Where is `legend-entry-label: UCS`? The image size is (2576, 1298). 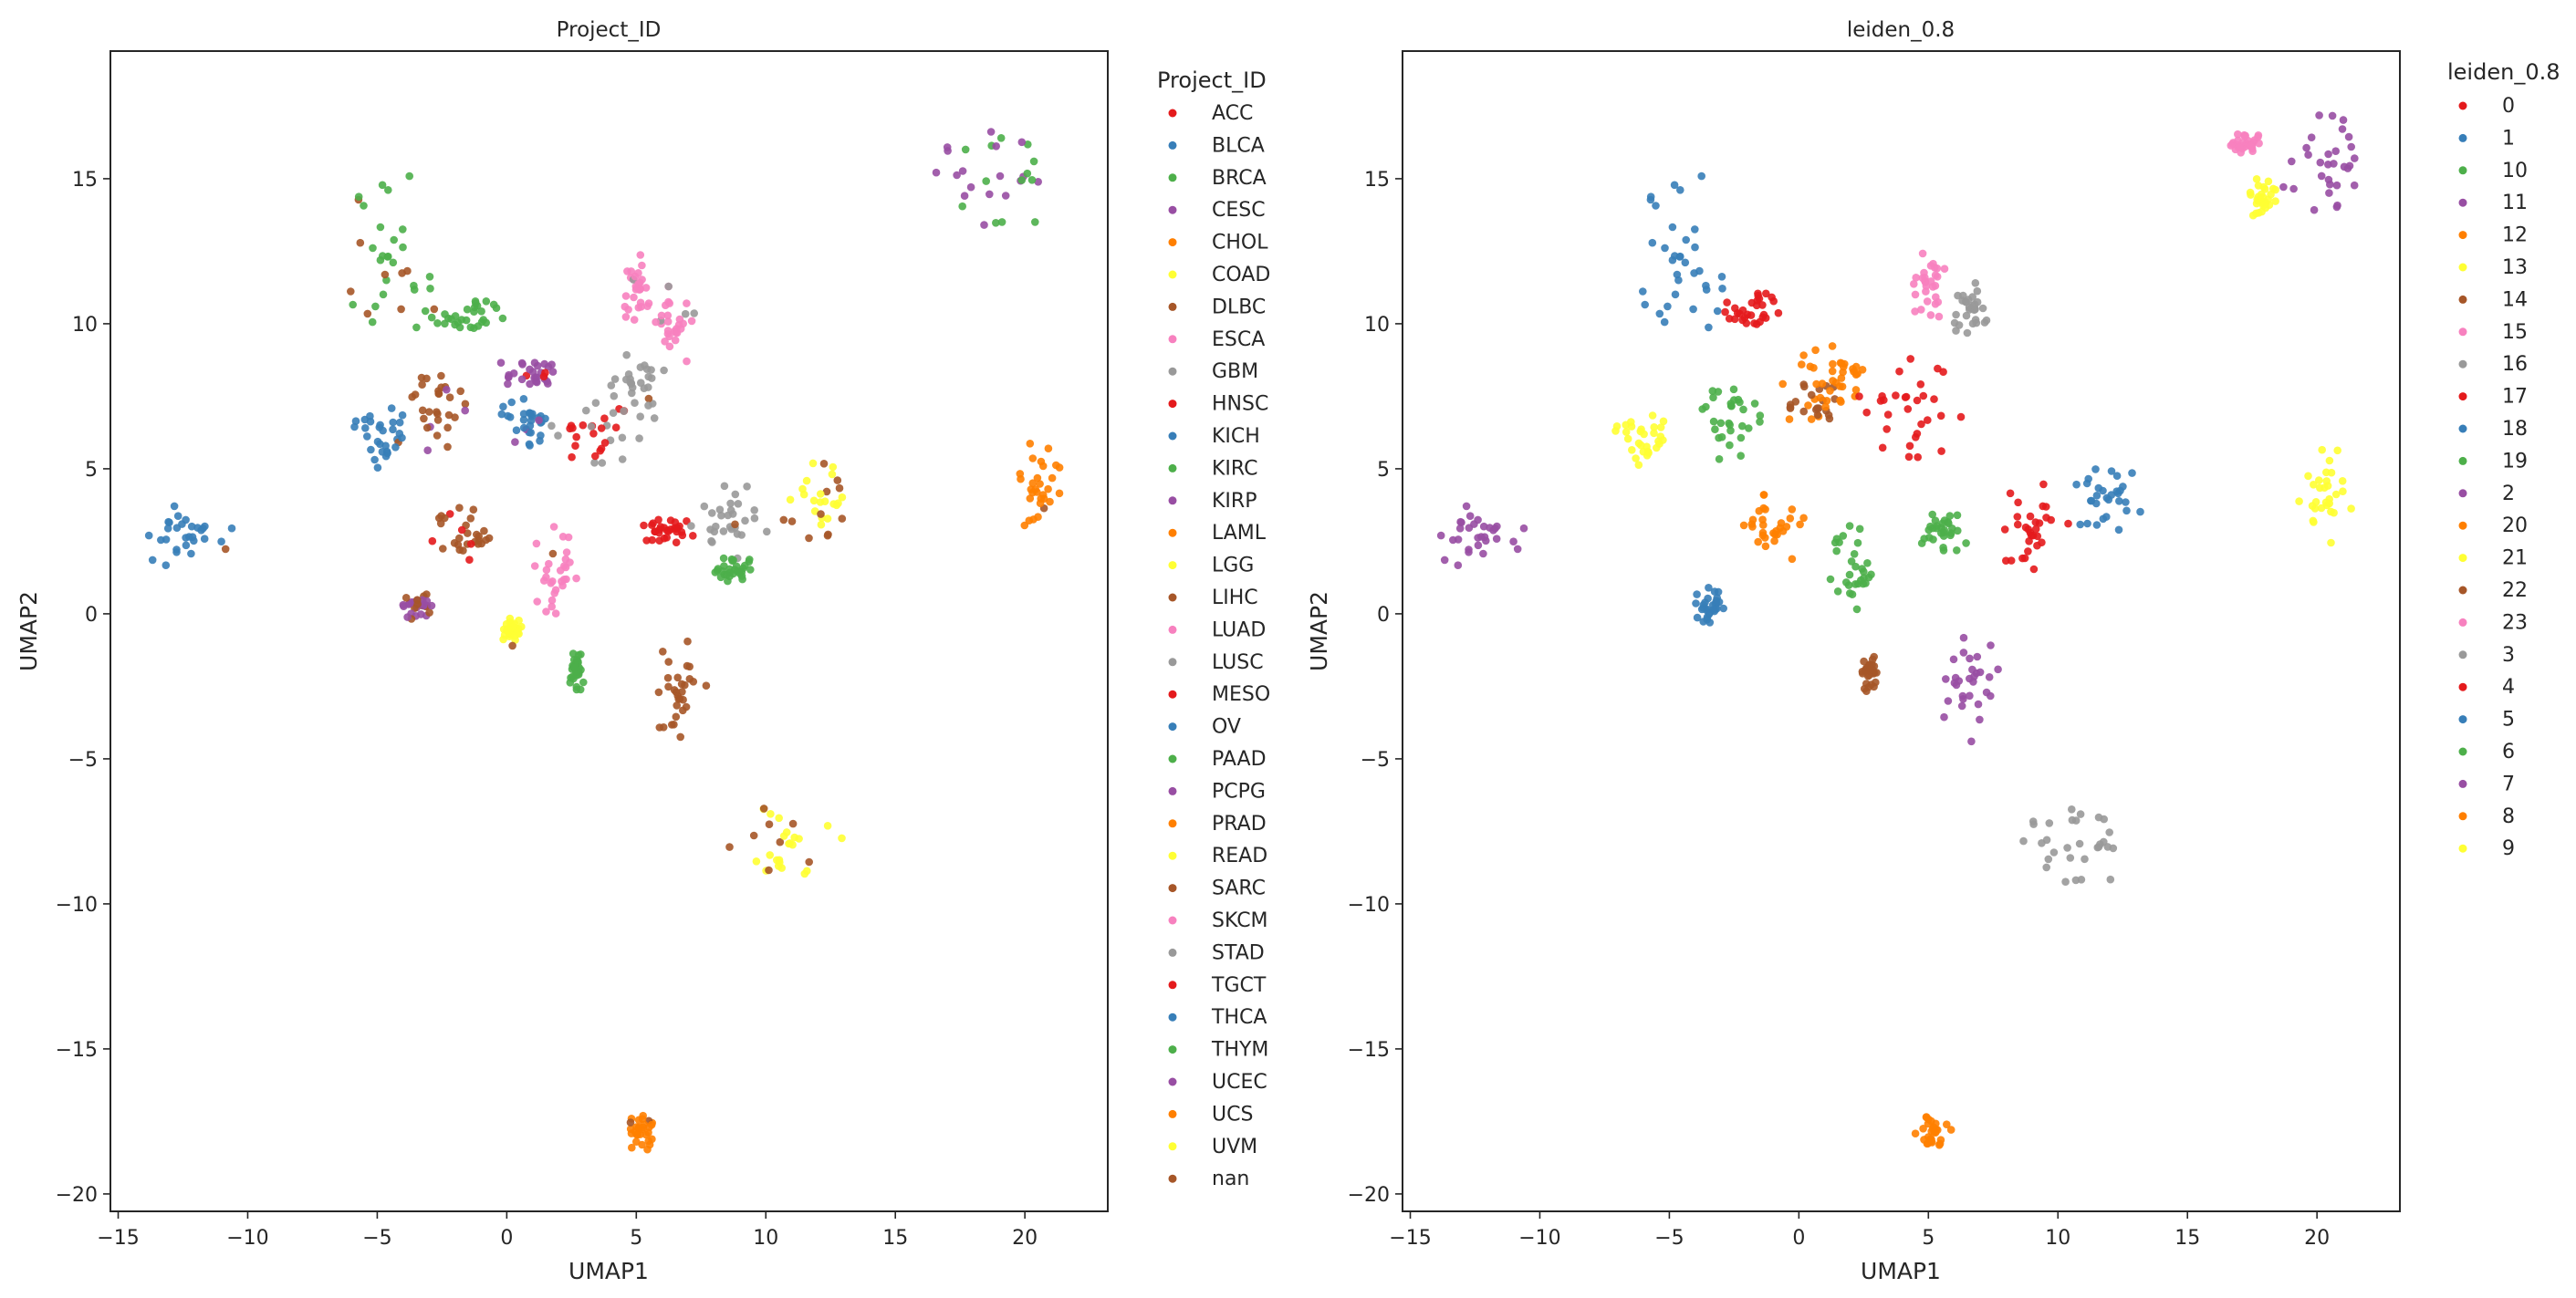
legend-entry-label: UCS is located at coordinates (1232, 1114).